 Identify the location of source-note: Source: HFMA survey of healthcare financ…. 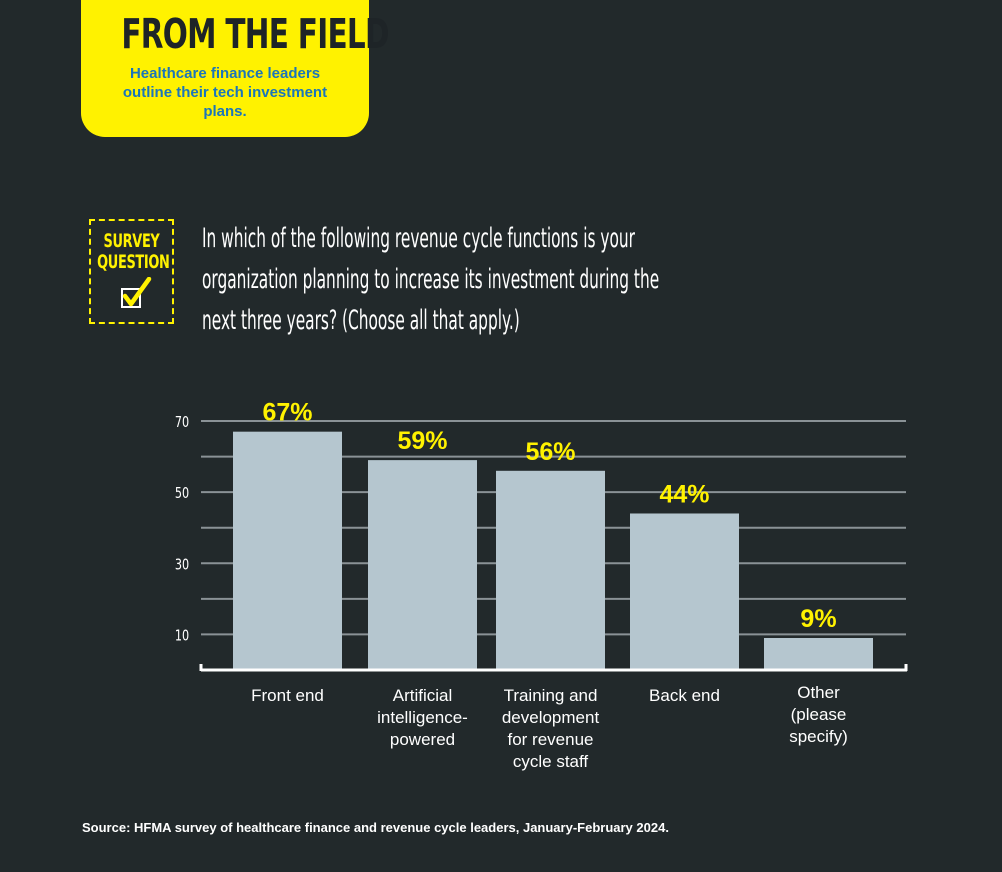
(375, 827).